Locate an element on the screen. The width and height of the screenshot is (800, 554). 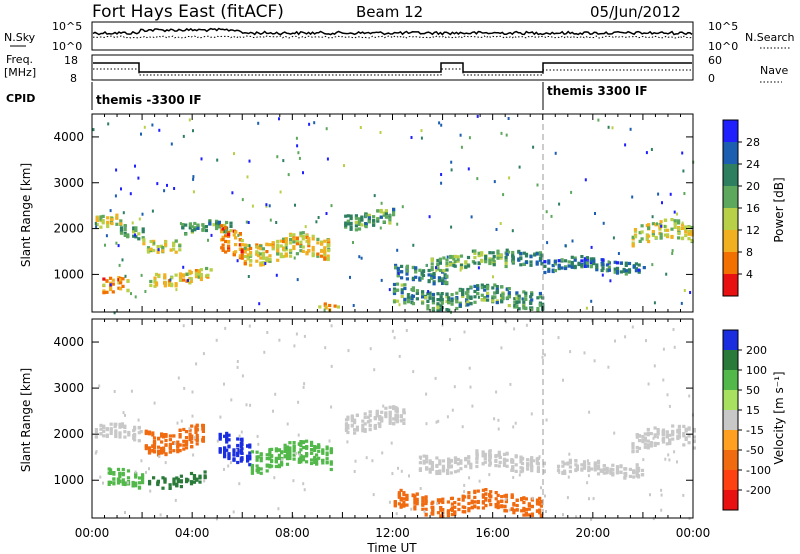
cpid-segment-2: themis 3300 IF is located at coordinates (597, 91).